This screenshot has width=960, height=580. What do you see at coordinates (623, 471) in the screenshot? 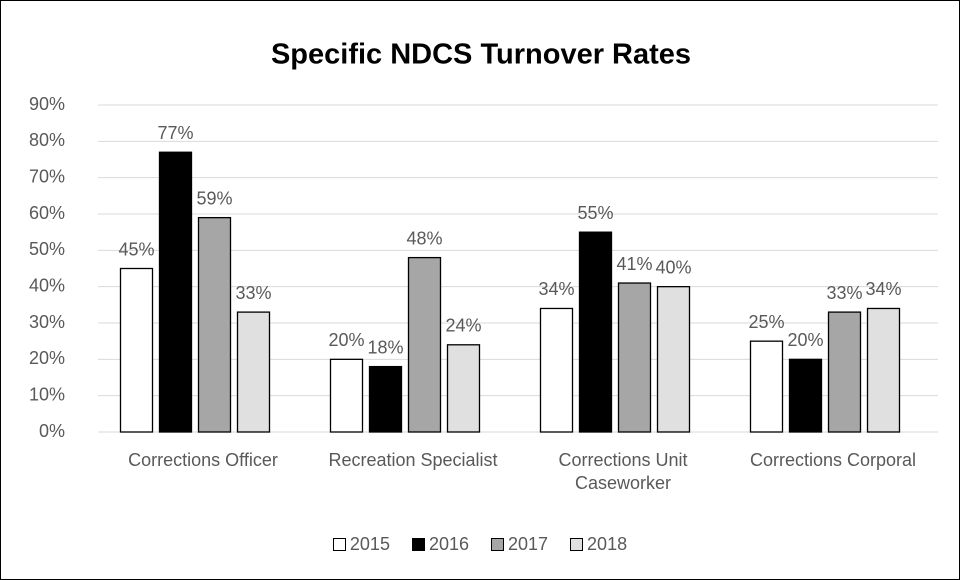
I see `x-tick-label: Corrections Unit Caseworker` at bounding box center [623, 471].